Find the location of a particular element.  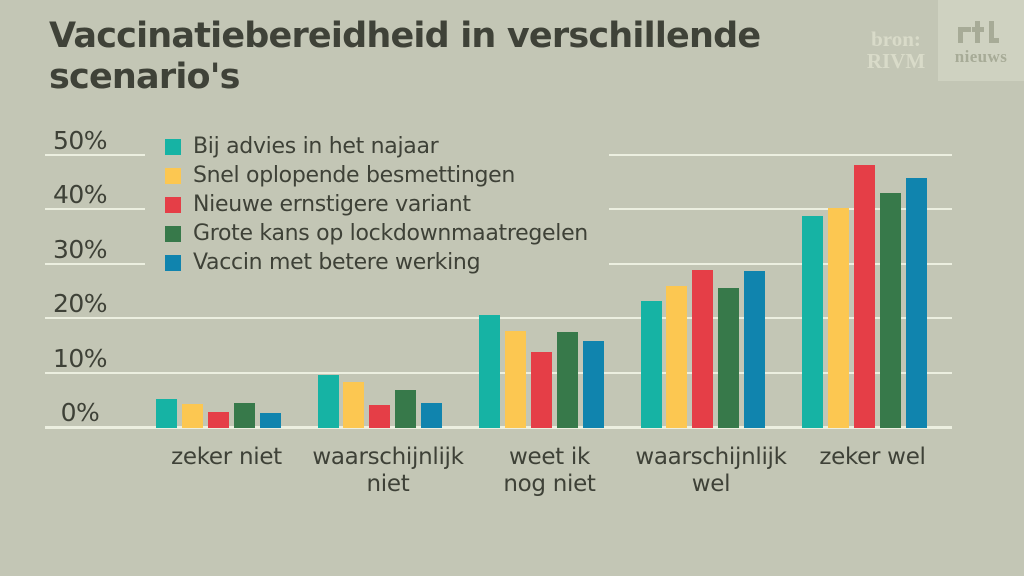

x-axis-category-label: zeker niet is located at coordinates (226, 457).